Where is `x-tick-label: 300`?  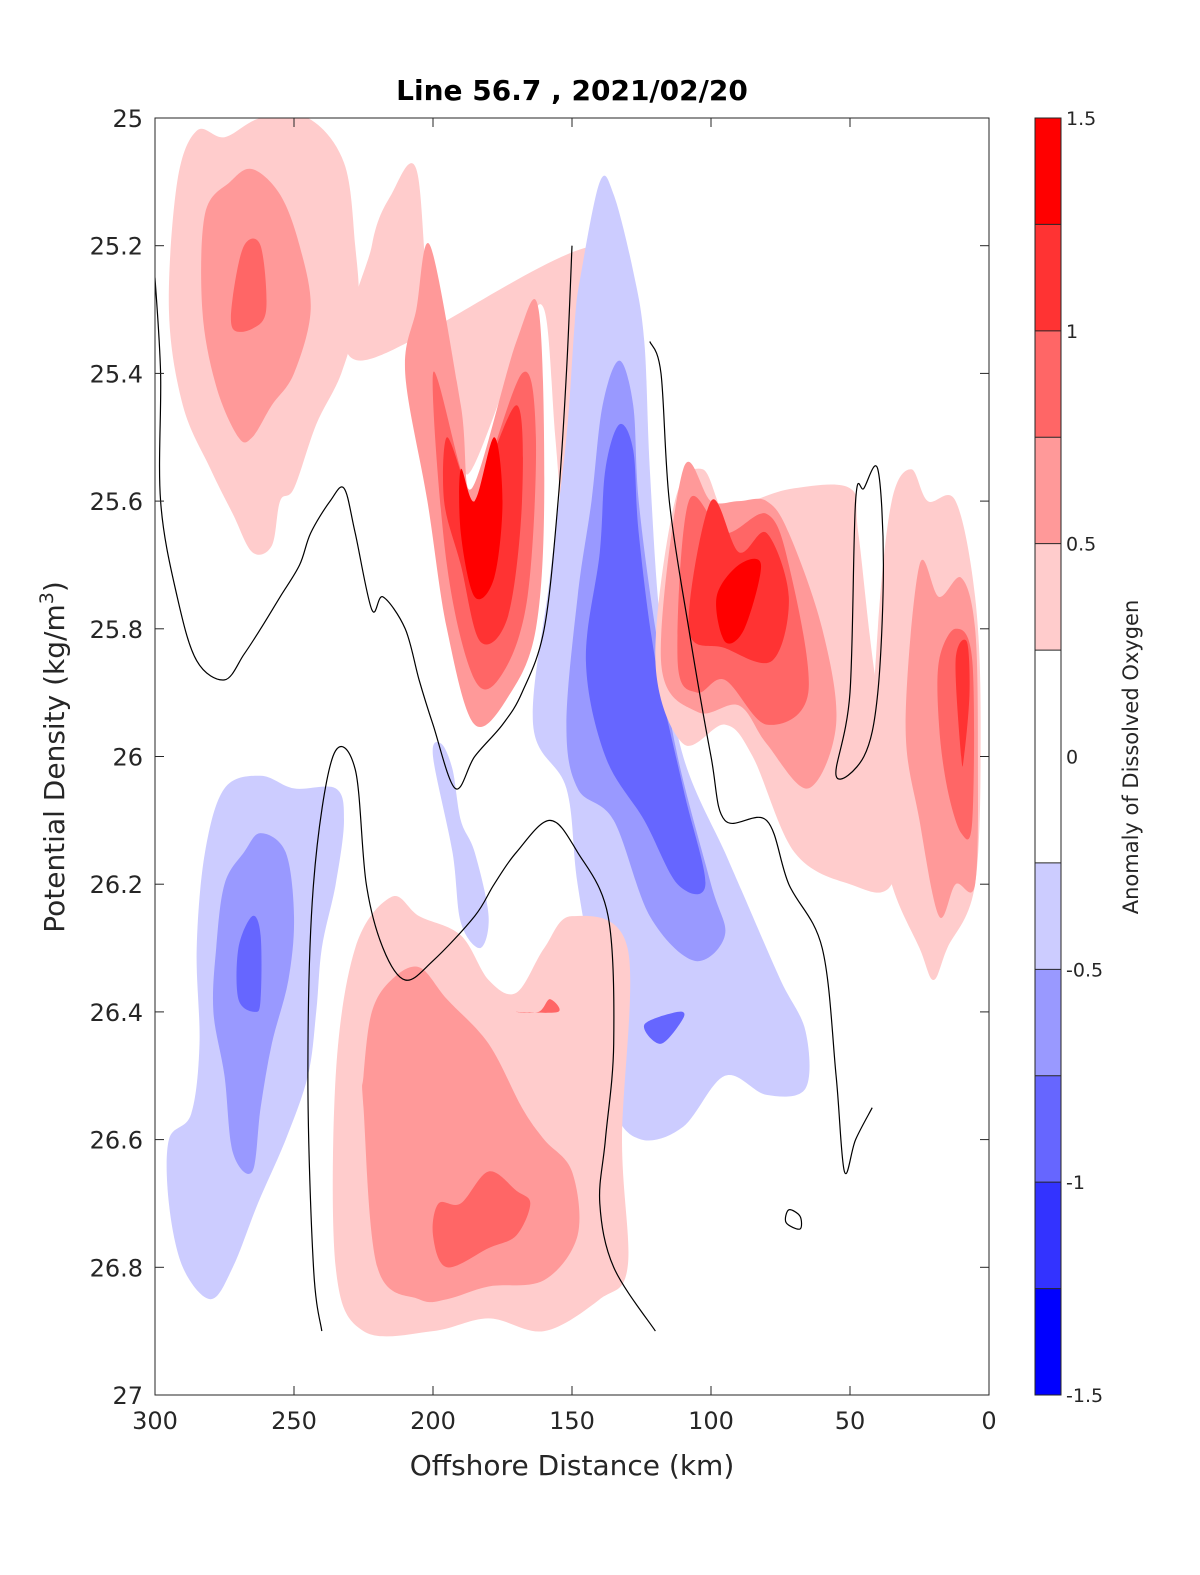 x-tick-label: 300 is located at coordinates (155, 1421).